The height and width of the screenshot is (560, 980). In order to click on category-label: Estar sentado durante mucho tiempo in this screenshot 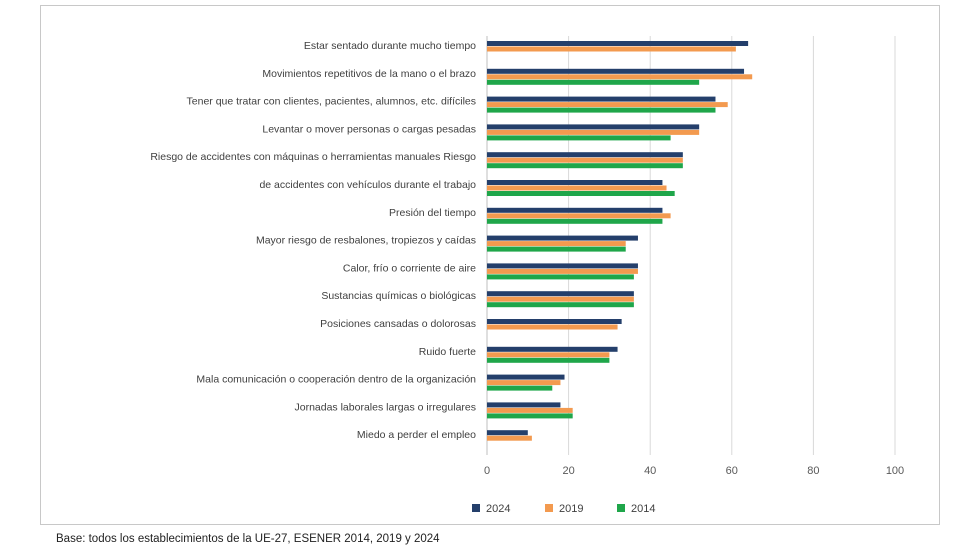, I will do `click(390, 46)`.